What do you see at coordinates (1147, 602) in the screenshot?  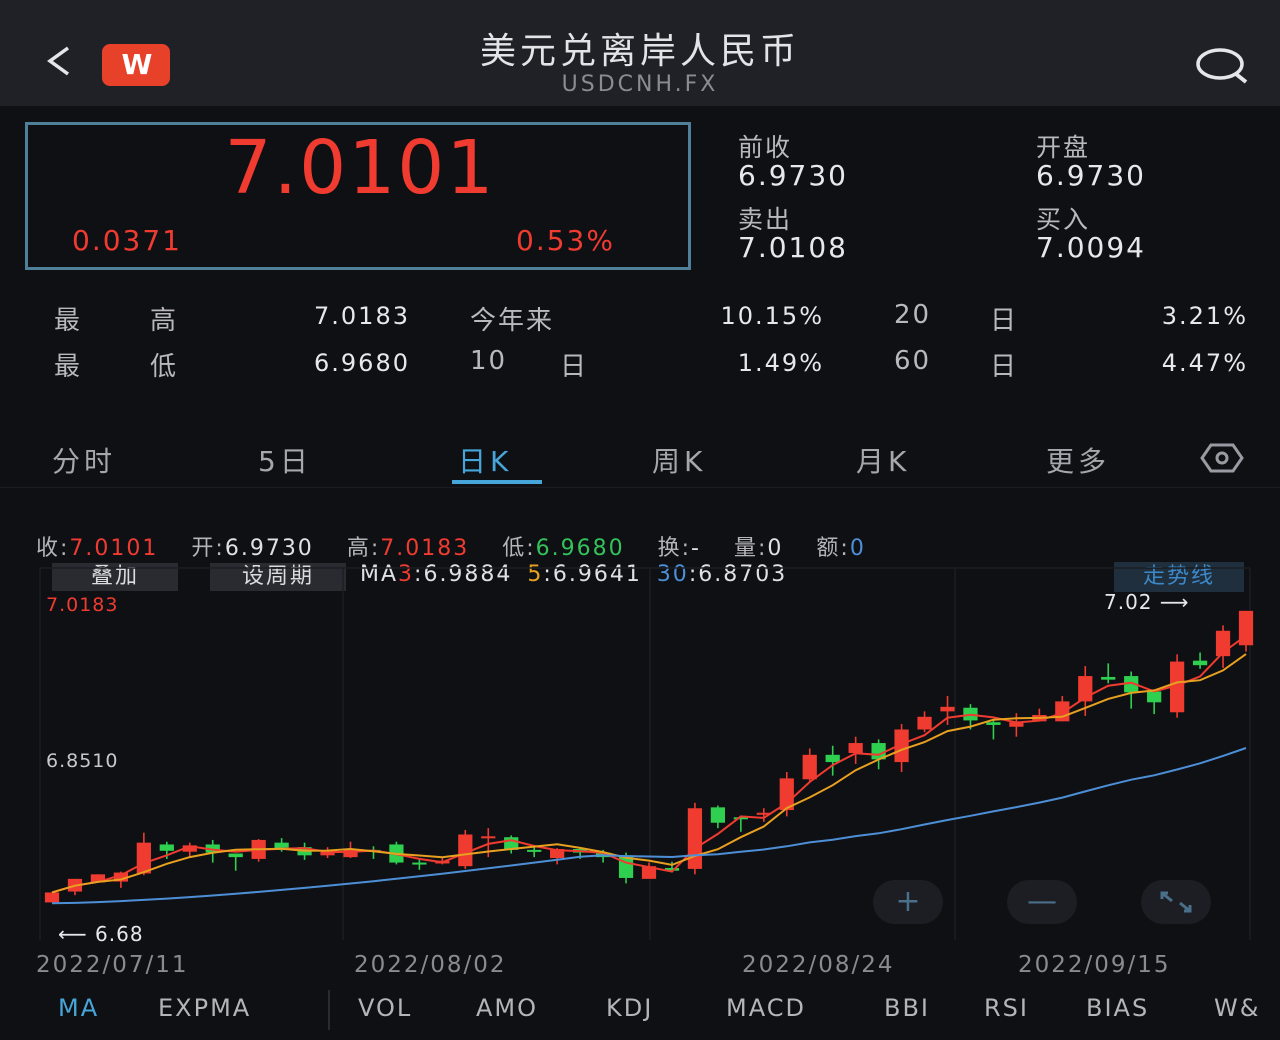 I see `max-annotation: 7.02 ⟶` at bounding box center [1147, 602].